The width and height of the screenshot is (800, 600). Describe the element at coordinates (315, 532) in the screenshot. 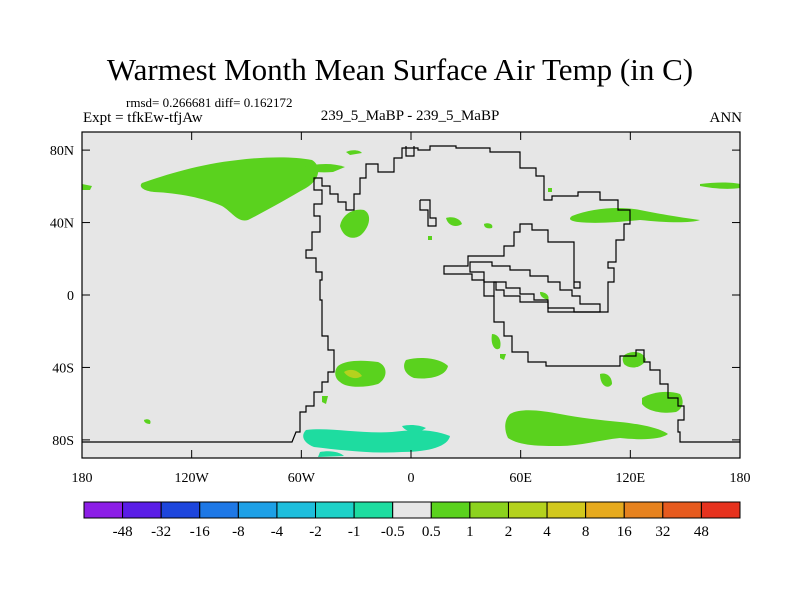

I see `colorbar-label-5: -2` at that location.